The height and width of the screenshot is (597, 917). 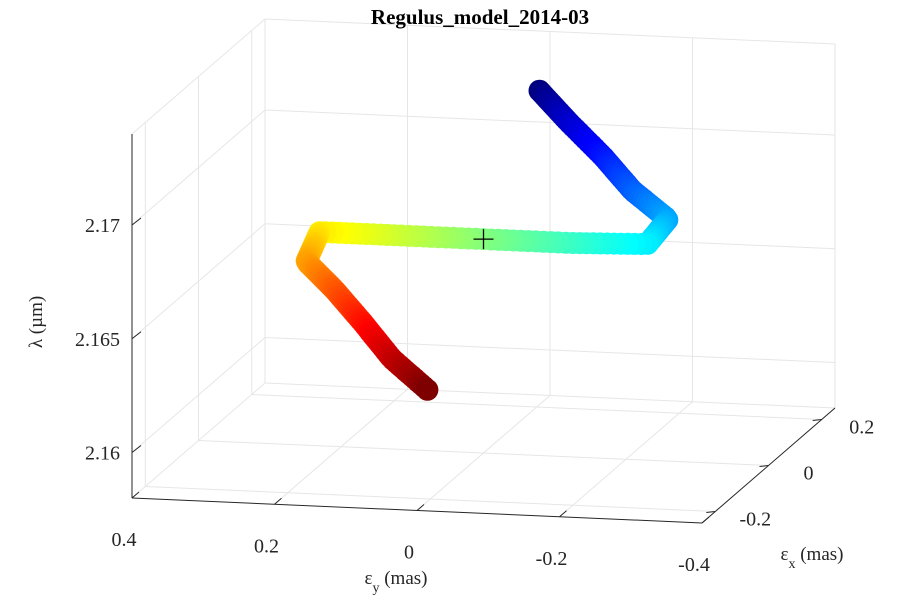 I want to click on x-tick-label: 0.2, so click(x=266, y=546).